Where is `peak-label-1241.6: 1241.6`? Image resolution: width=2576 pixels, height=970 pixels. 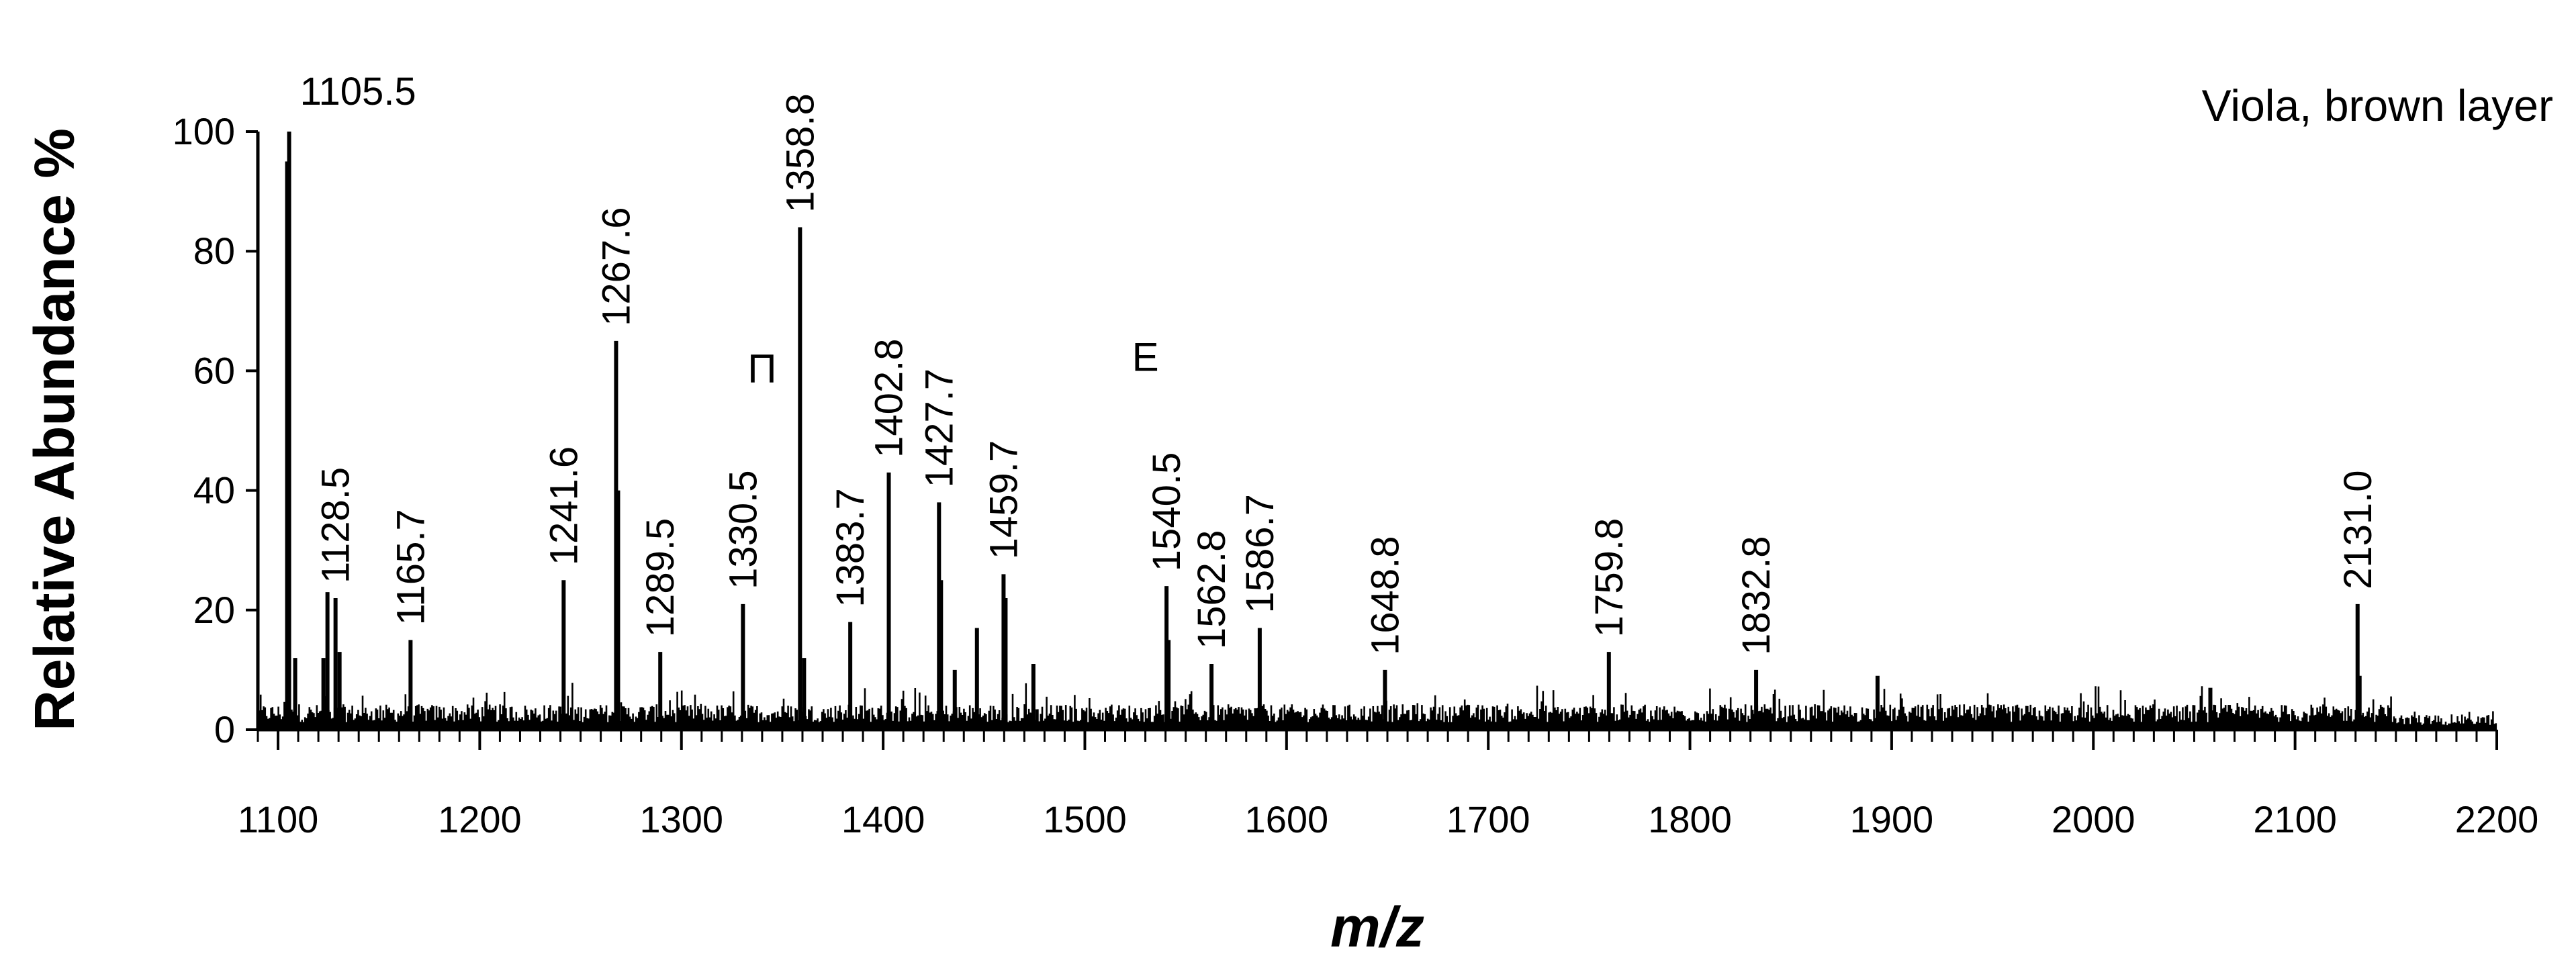
peak-label-1241.6: 1241.6 is located at coordinates (564, 505).